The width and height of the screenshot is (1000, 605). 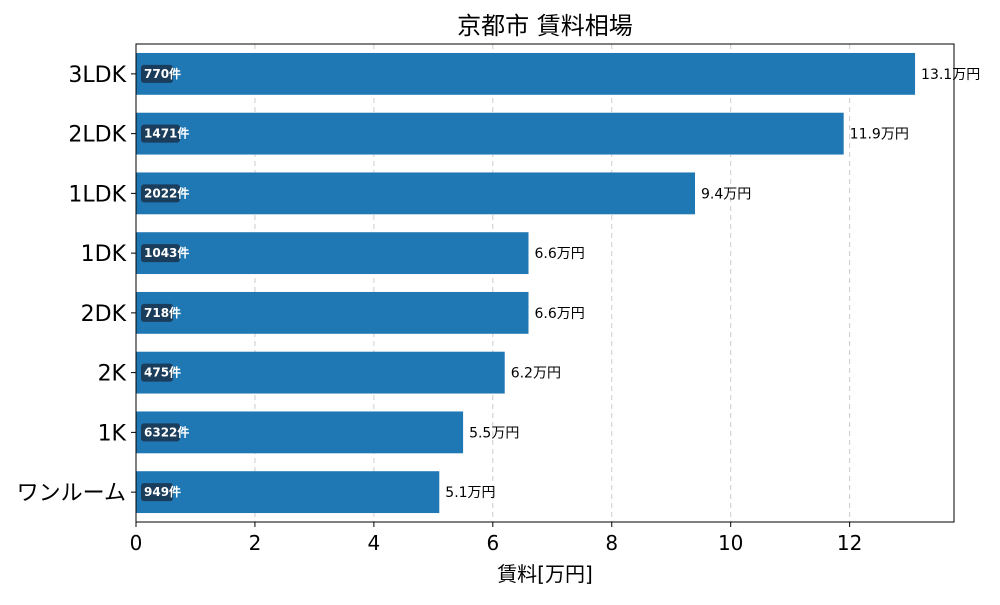 I want to click on x-axis-label: 賃料[万円], so click(x=545, y=574).